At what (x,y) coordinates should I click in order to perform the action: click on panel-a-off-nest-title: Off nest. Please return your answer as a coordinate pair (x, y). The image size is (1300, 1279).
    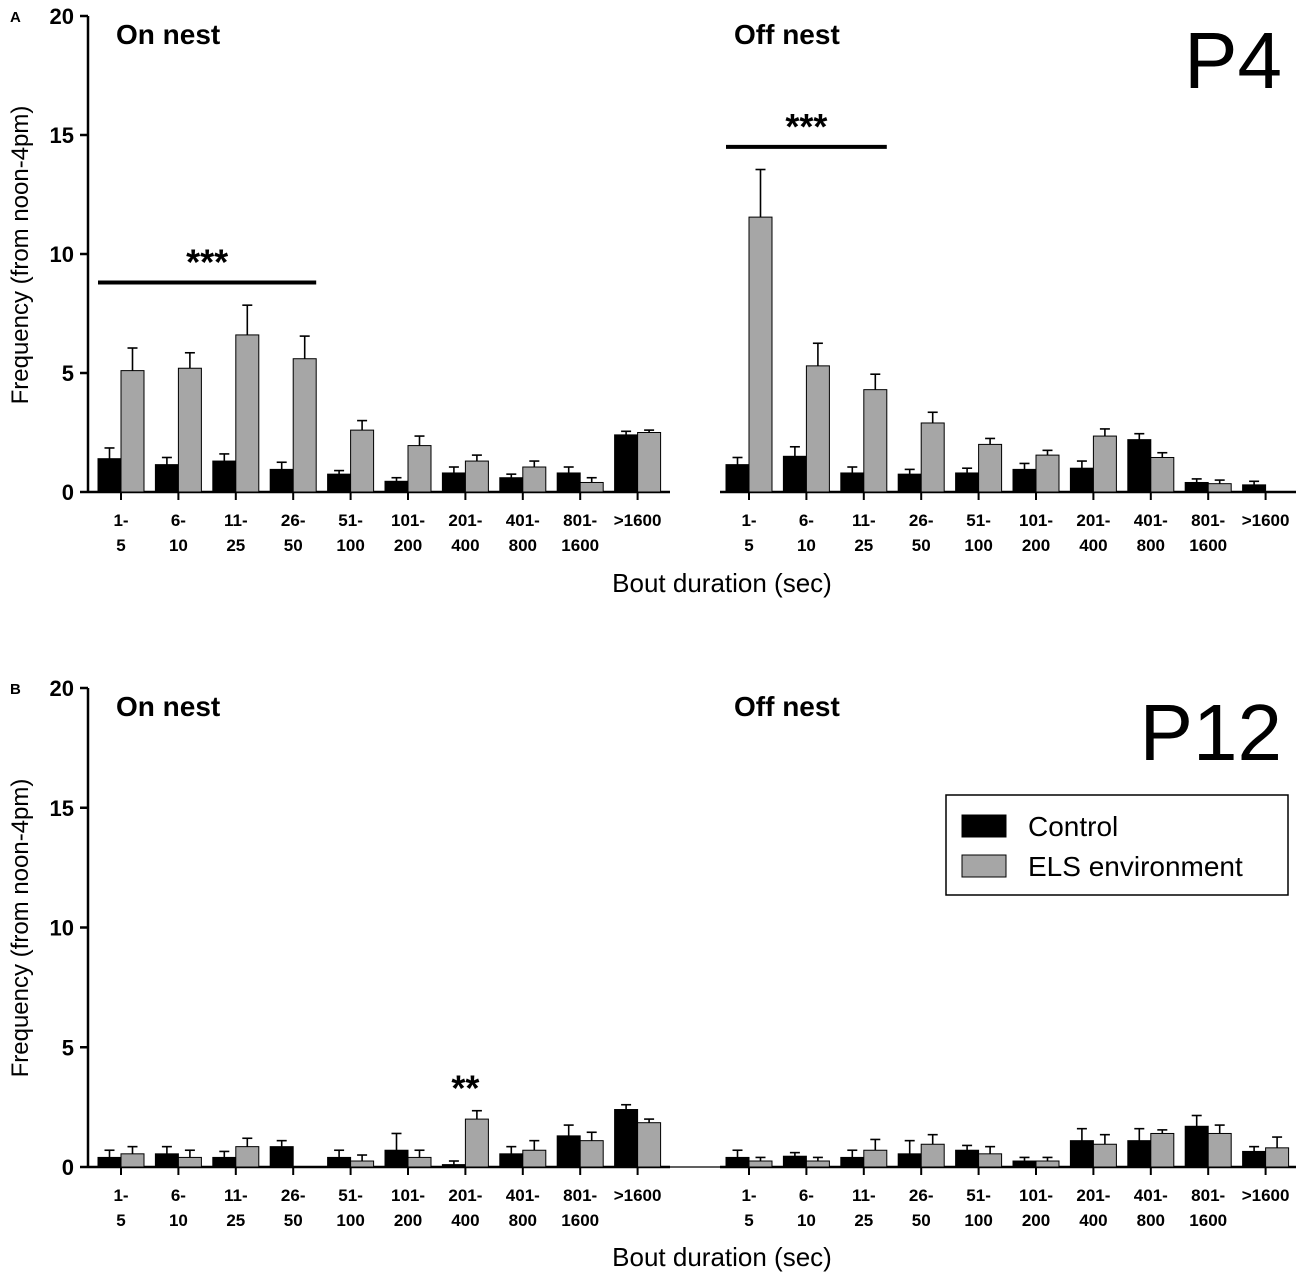
    Looking at the image, I should click on (787, 34).